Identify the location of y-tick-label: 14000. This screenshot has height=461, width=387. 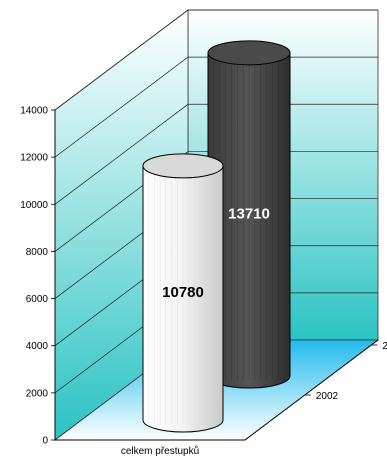
(34, 111).